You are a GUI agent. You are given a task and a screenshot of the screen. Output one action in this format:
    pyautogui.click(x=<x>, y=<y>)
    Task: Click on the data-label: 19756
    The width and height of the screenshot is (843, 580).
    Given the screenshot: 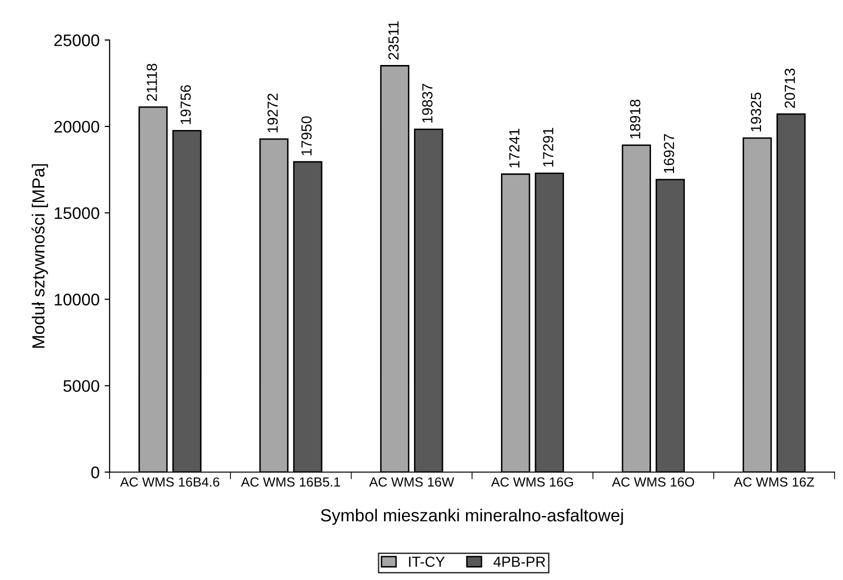 What is the action you would take?
    pyautogui.click(x=185, y=104)
    